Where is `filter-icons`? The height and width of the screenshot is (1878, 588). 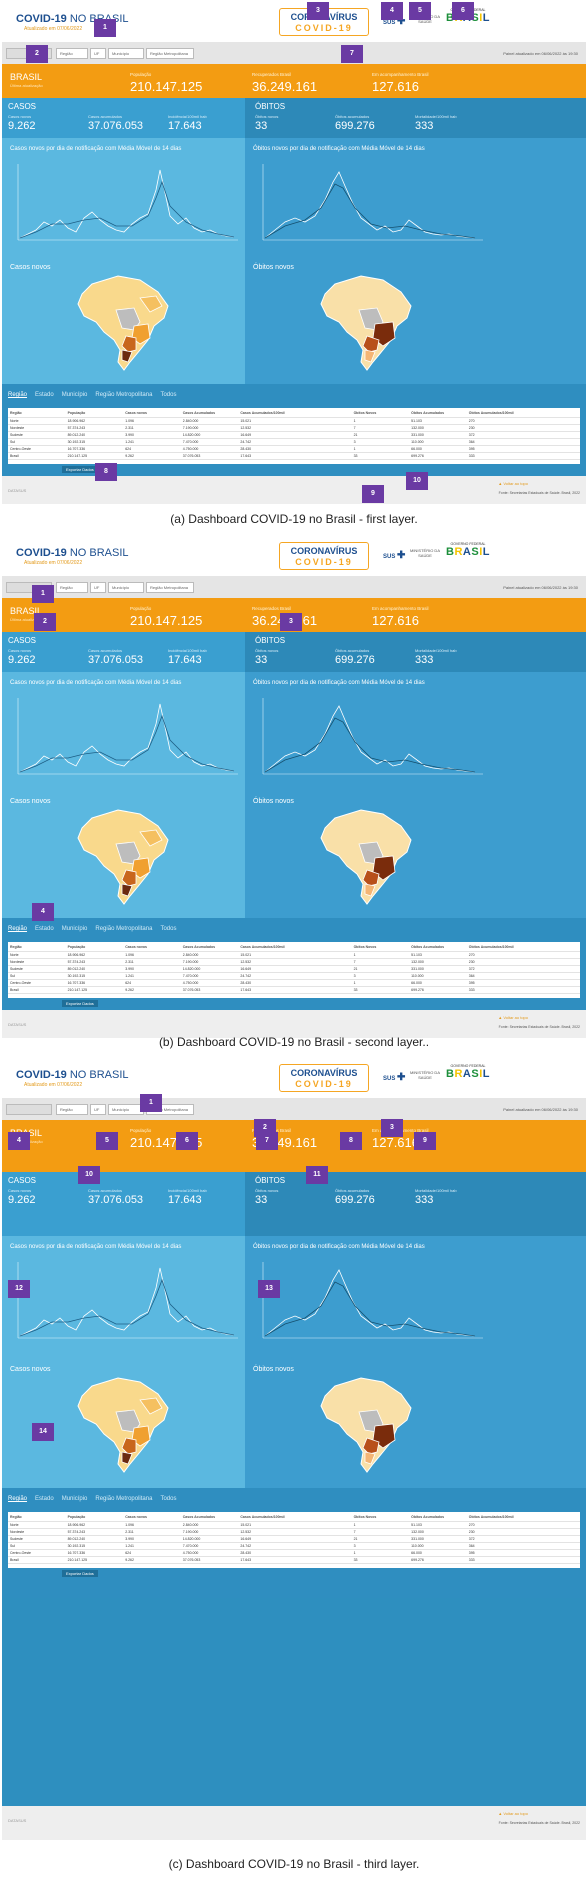
filter-icons is located at coordinates (29, 1109).